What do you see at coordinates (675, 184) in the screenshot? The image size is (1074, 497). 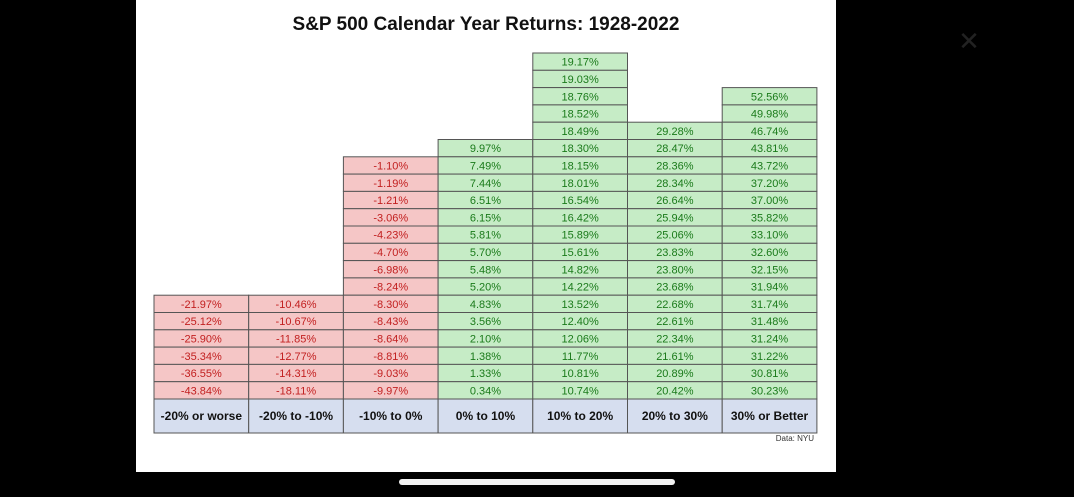 I see `return-value: 28.34%` at bounding box center [675, 184].